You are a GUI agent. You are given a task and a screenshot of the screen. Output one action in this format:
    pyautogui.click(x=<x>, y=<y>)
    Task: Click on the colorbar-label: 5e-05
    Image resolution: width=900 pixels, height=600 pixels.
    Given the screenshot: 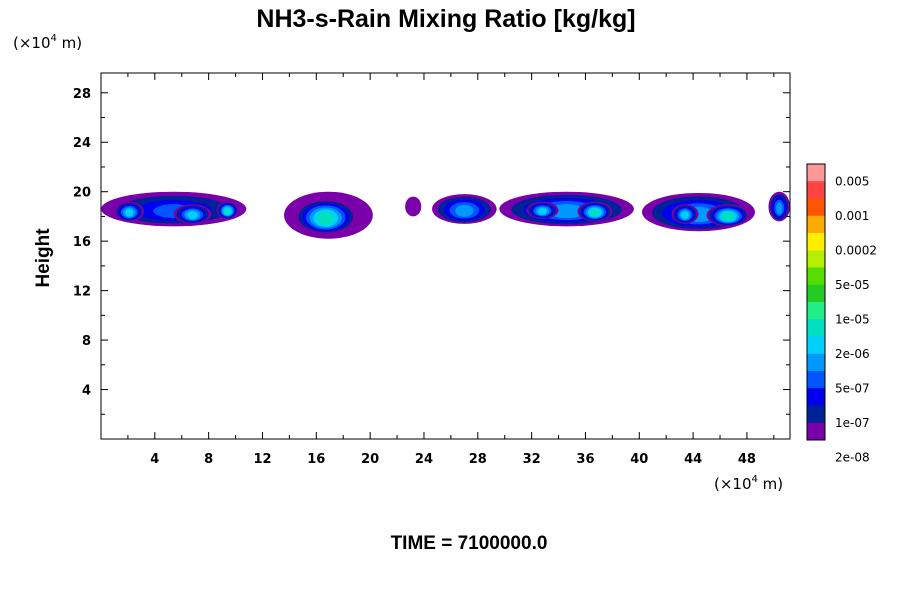 What is the action you would take?
    pyautogui.click(x=852, y=285)
    